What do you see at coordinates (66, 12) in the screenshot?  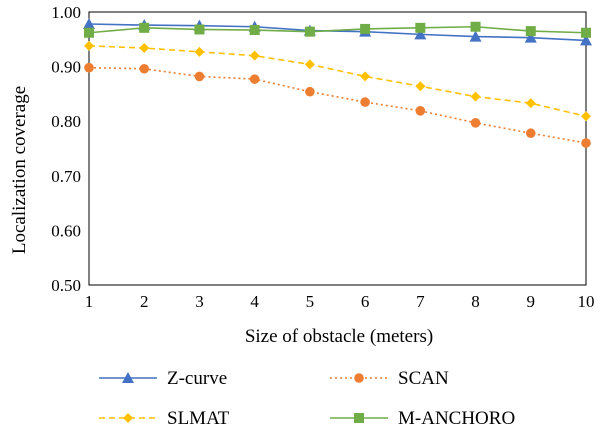 I see `y-tick-label: 1.00` at bounding box center [66, 12].